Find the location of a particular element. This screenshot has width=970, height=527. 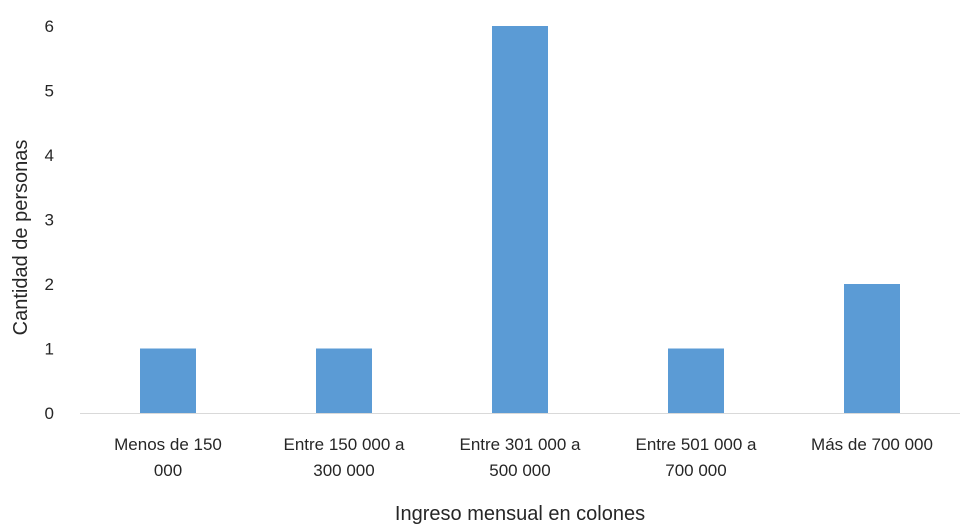

y-tick-label: 3 is located at coordinates (49, 220).